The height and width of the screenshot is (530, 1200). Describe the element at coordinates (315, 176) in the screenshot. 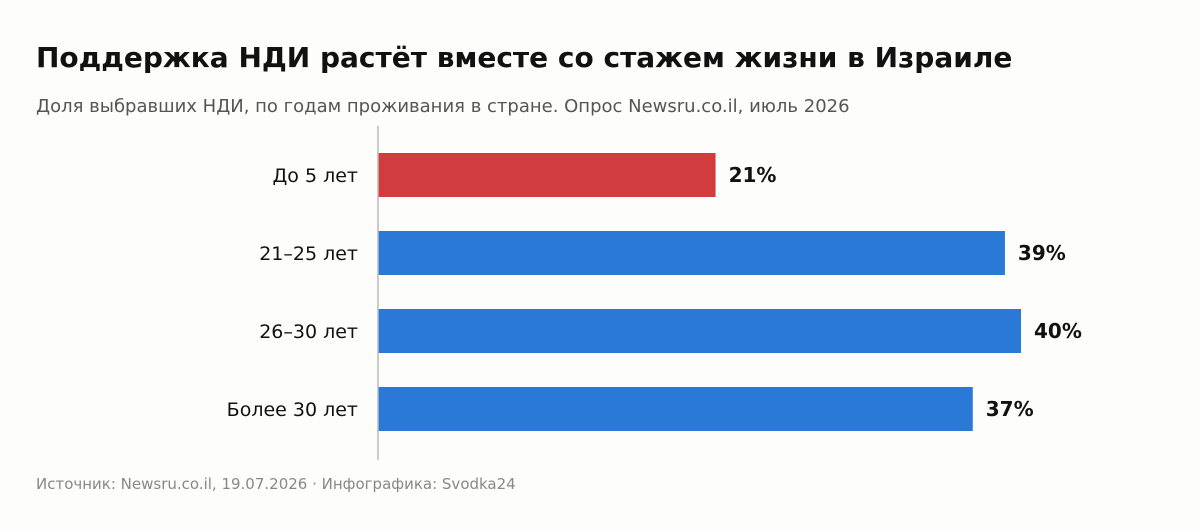

I see `category-label: До 5 лет` at that location.